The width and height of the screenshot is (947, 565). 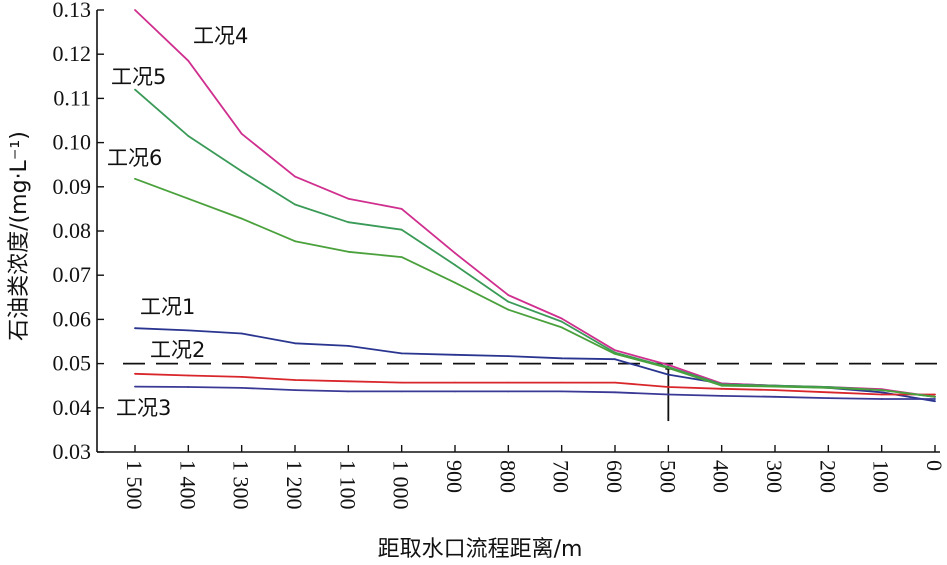 What do you see at coordinates (401, 485) in the screenshot?
I see `x-tick-label: 1 000` at bounding box center [401, 485].